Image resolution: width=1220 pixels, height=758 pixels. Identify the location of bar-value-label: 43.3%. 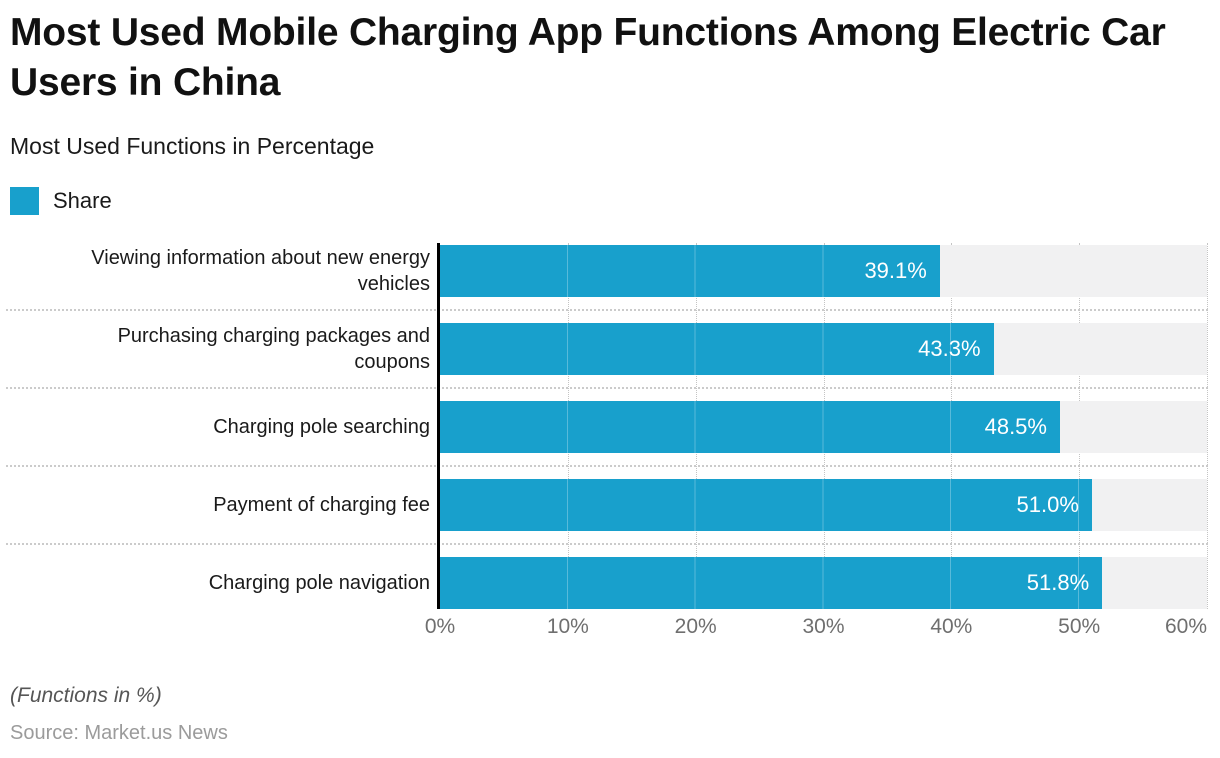
(949, 348).